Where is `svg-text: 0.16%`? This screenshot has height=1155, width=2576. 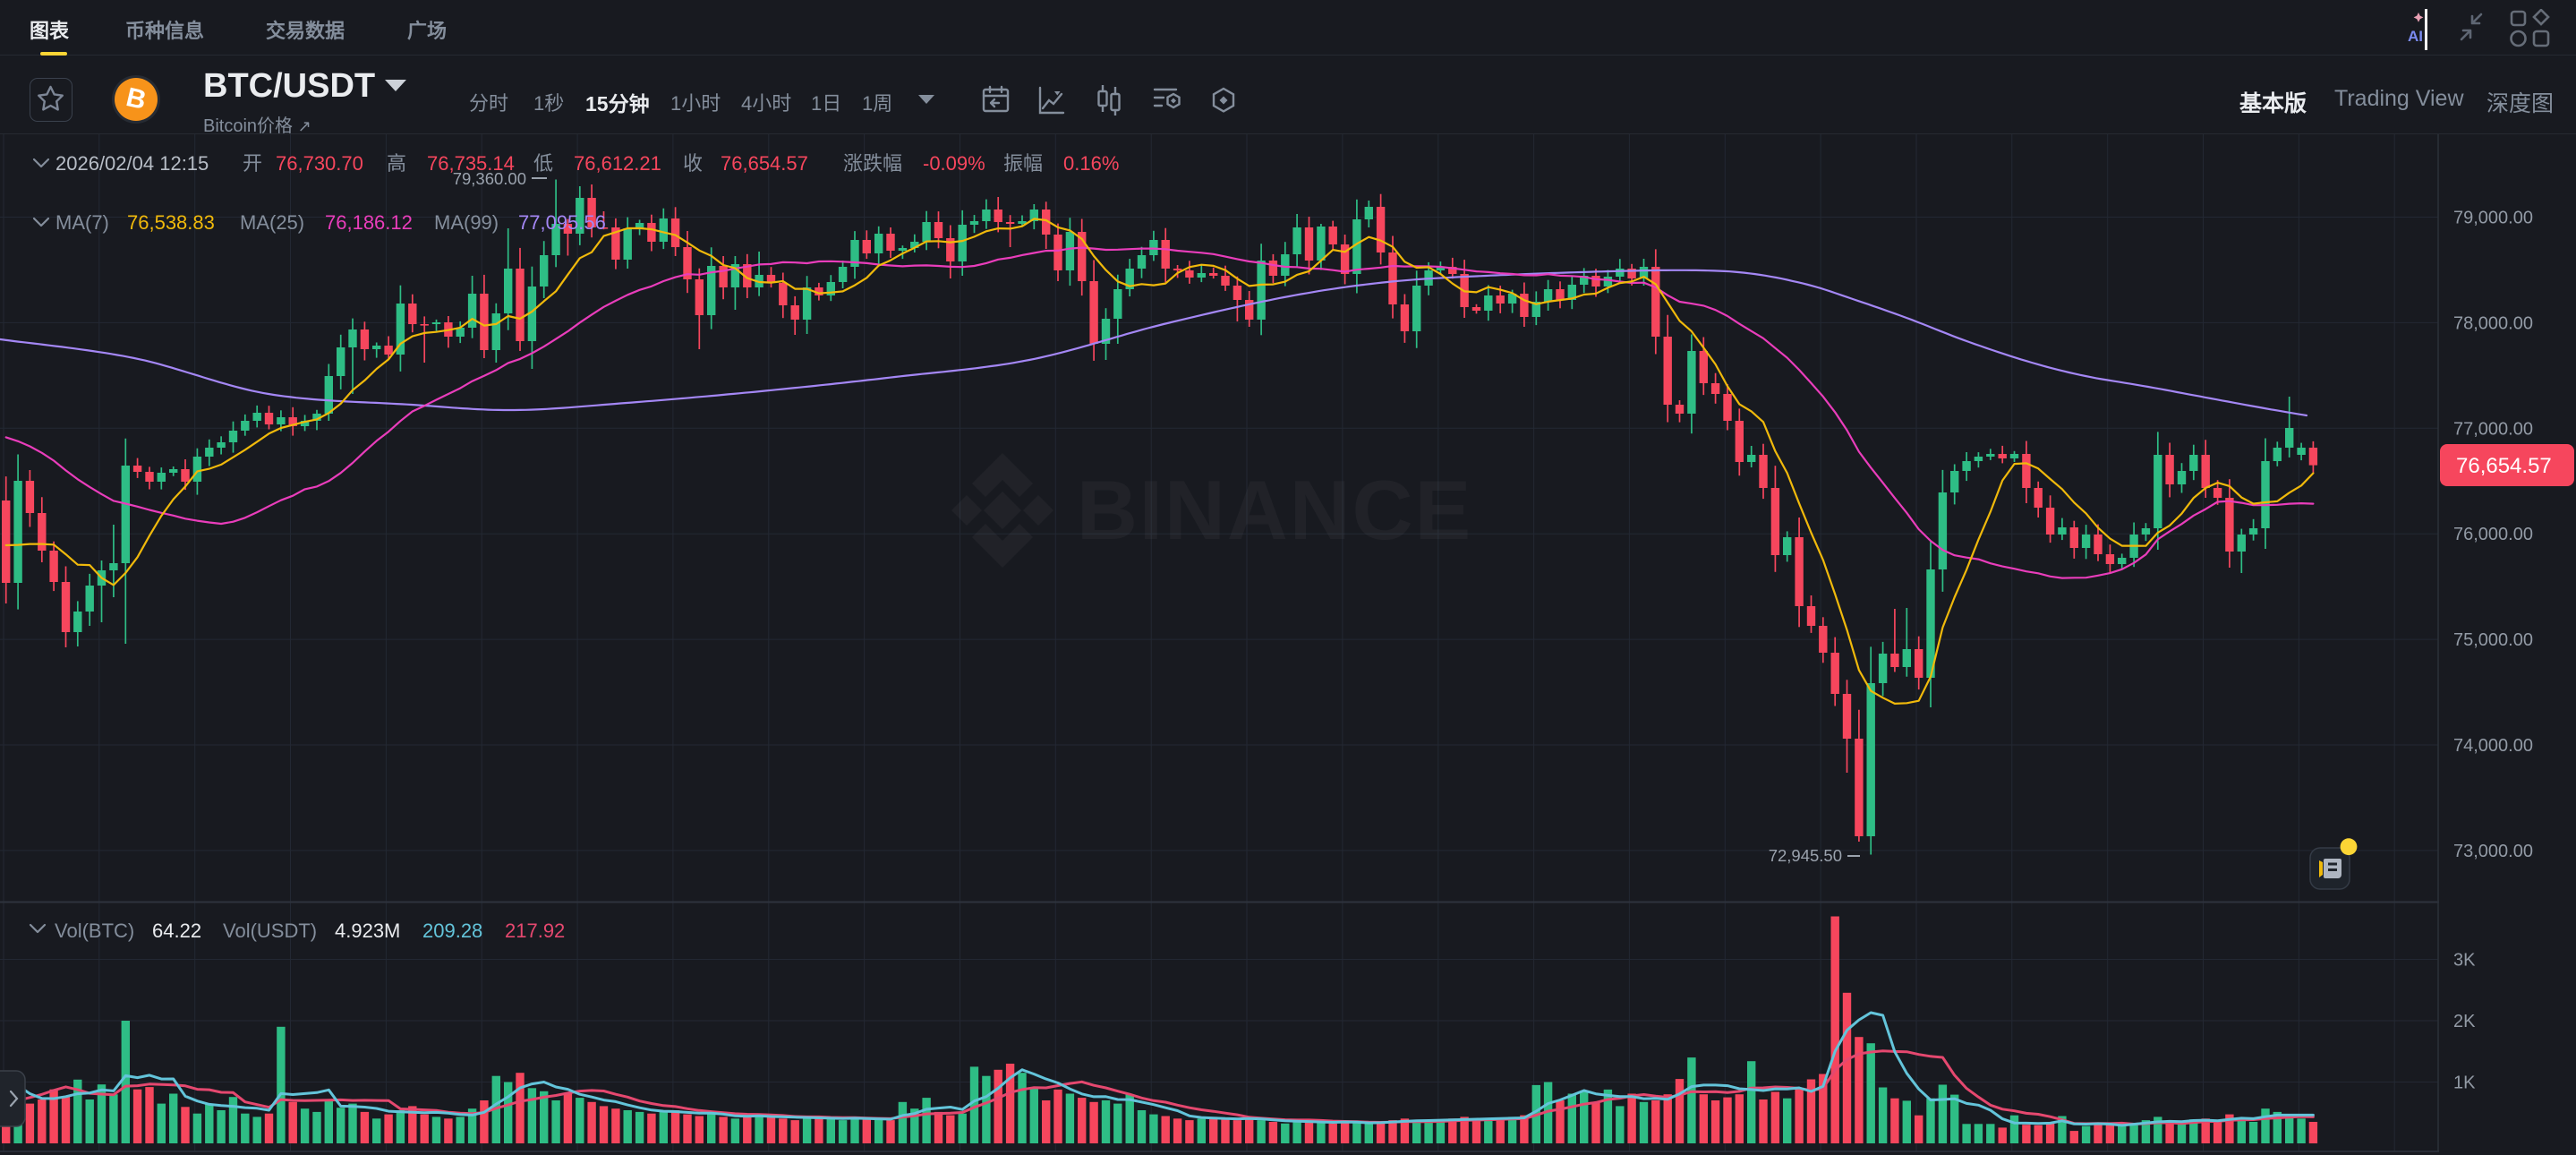 svg-text: 0.16% is located at coordinates (1091, 163).